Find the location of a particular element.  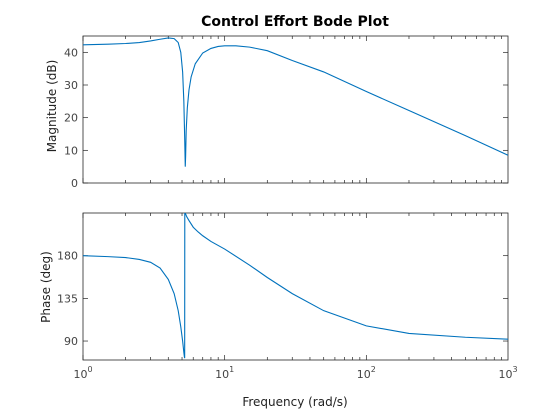

y-tick-label: 40 is located at coordinates (71, 52).